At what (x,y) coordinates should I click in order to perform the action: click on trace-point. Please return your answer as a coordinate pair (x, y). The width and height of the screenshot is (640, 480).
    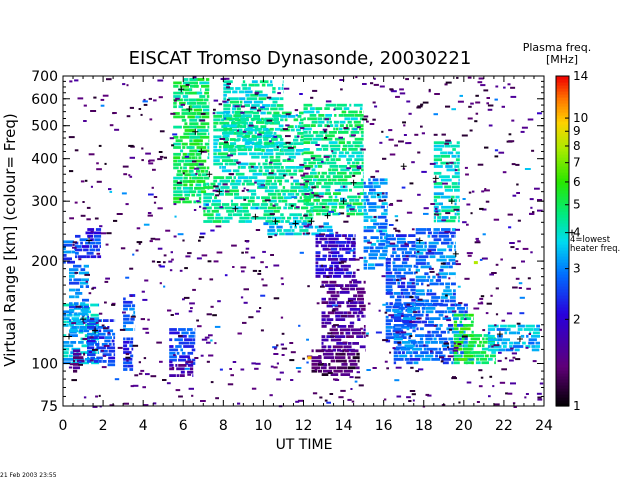
    Looking at the image, I should click on (255, 216).